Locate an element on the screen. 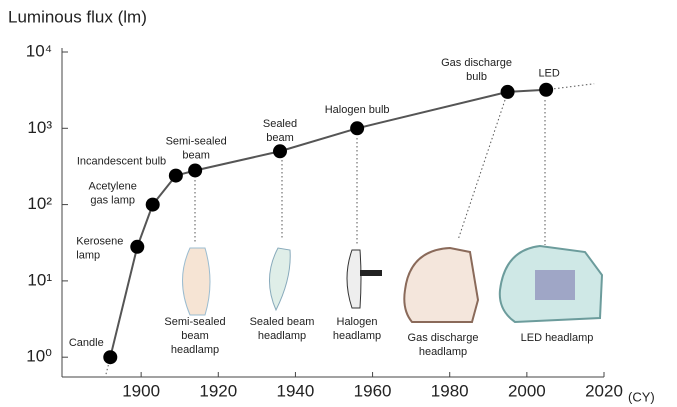  point-label: Sealed is located at coordinates (280, 124).